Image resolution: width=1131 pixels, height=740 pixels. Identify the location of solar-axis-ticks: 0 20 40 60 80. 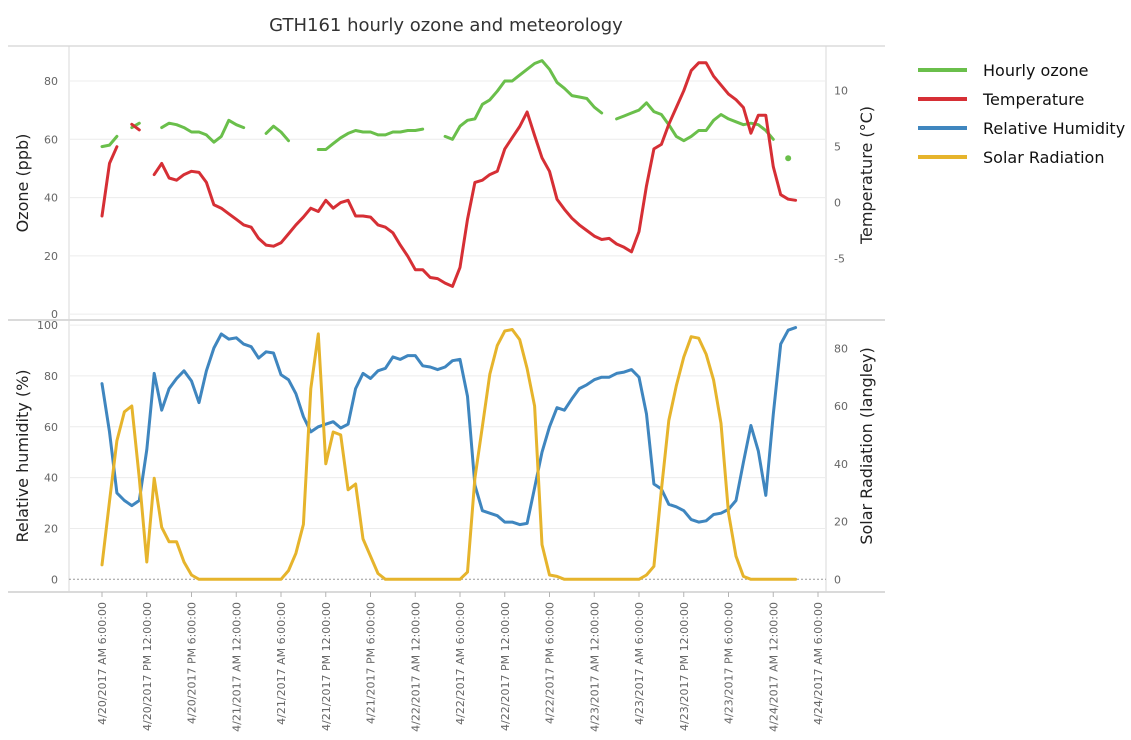
(841, 464).